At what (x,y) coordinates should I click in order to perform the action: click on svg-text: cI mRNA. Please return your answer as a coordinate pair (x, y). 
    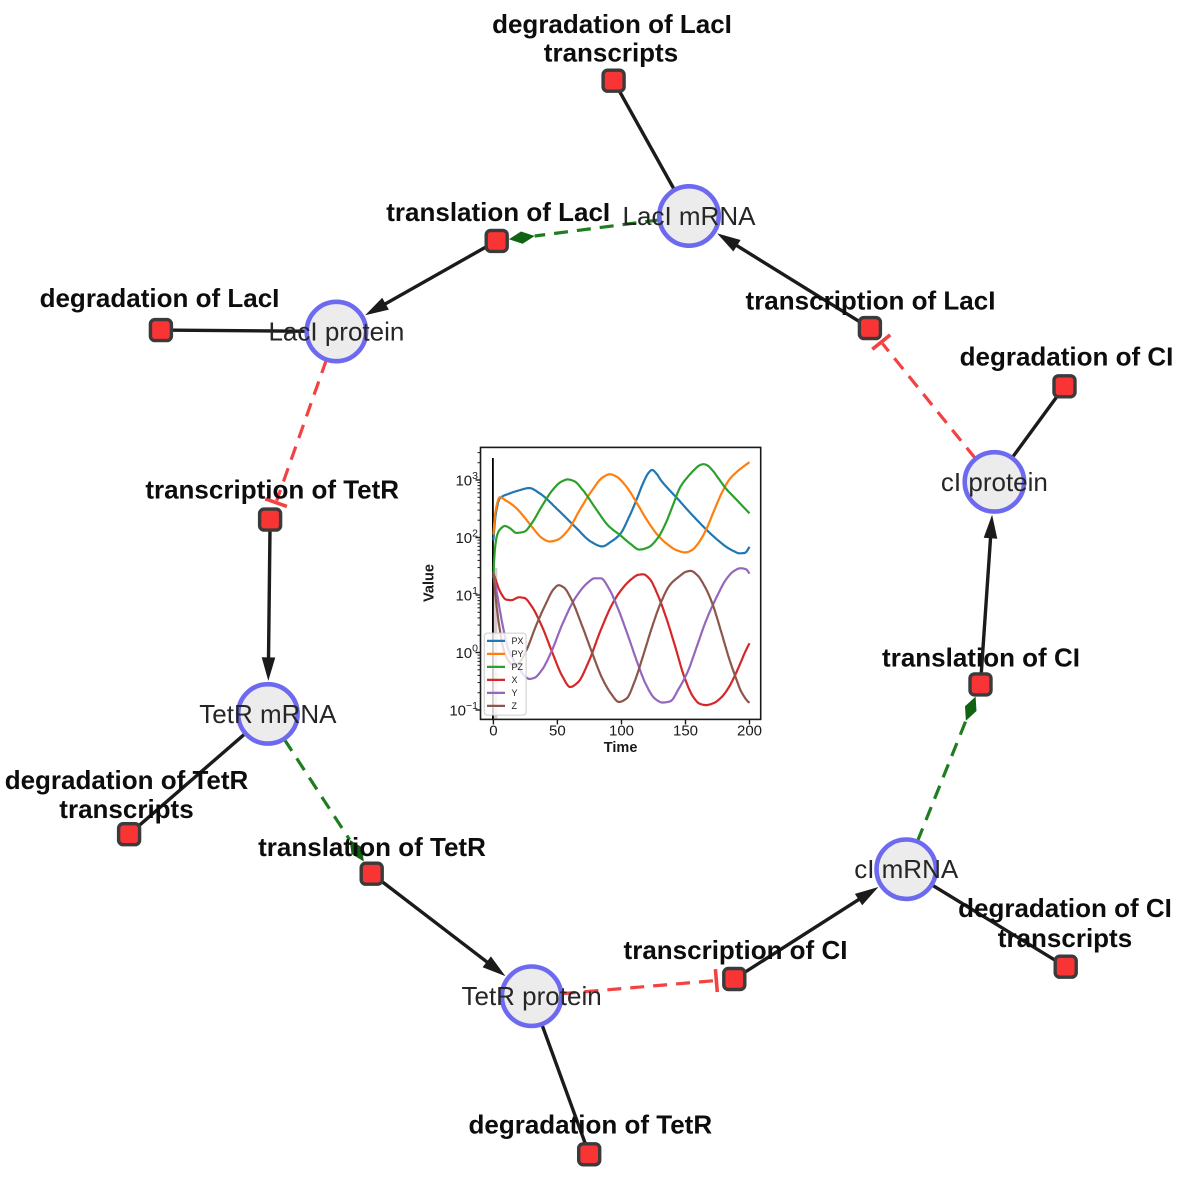
    Looking at the image, I should click on (906, 869).